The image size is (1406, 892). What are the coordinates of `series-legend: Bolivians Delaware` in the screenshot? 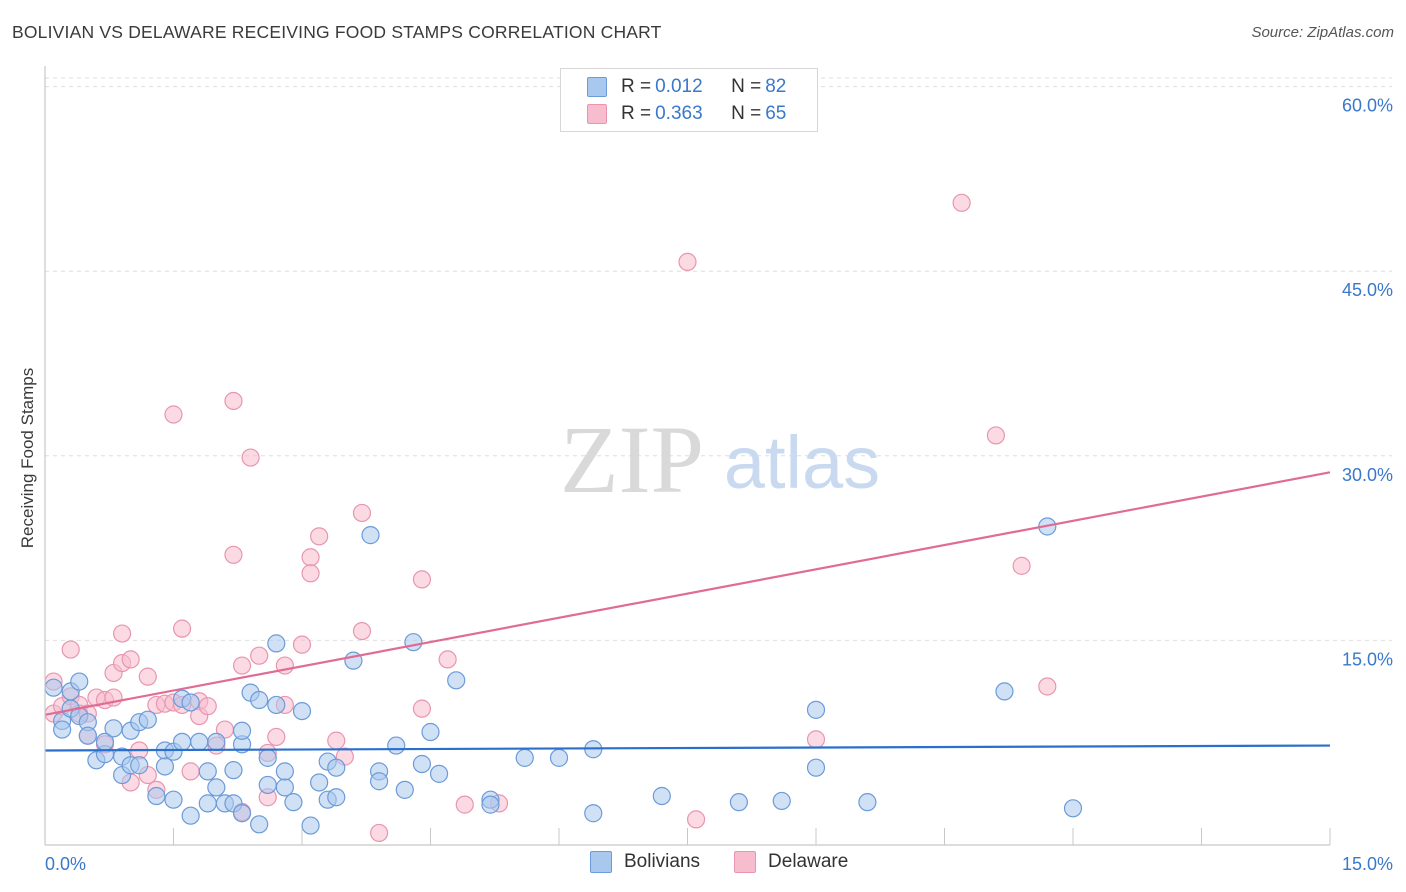 It's located at (736, 862).